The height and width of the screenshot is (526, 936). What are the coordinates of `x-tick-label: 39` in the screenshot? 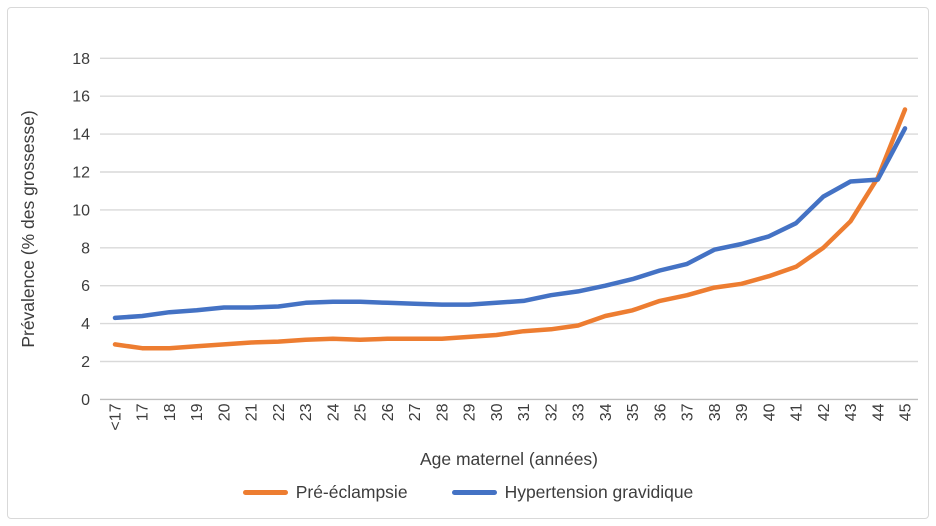 It's located at (742, 412).